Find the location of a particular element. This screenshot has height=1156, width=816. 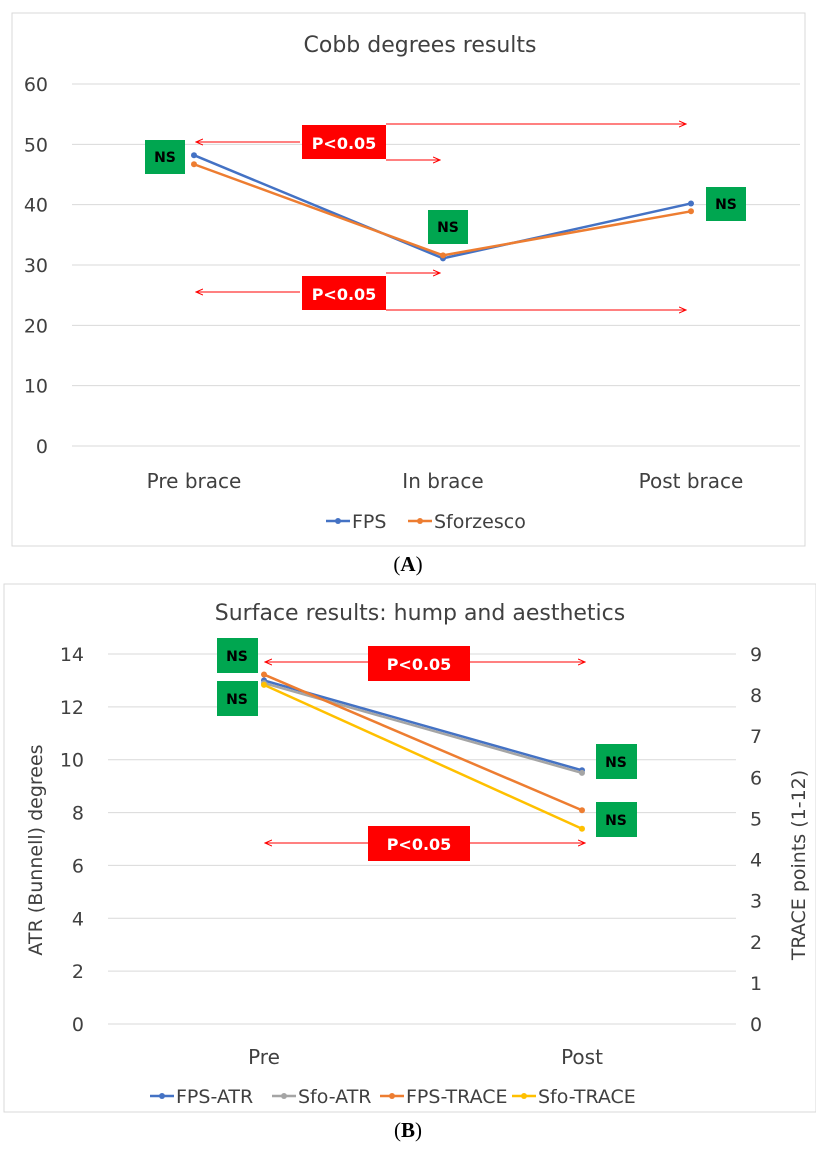

chart-b-legend: FPS-ATR Sfo-ATR FPS-TRACE Sfo-TRACE is located at coordinates (393, 1097).